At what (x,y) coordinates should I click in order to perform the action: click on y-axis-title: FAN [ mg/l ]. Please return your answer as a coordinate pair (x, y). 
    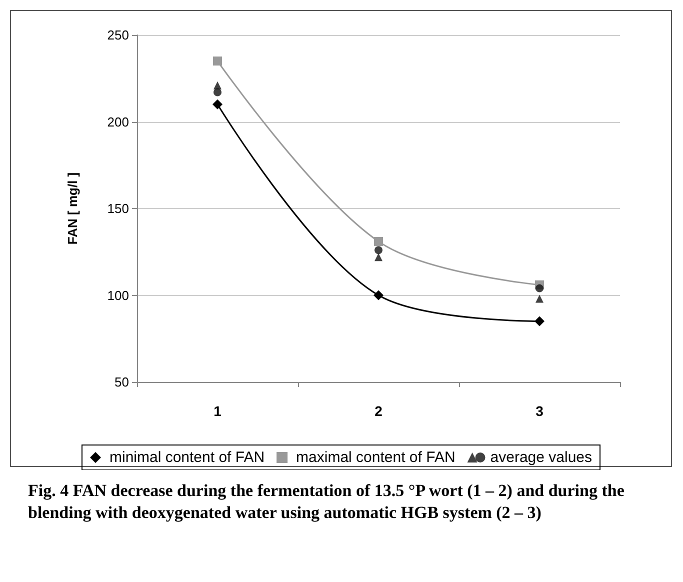
    Looking at the image, I should click on (72, 208).